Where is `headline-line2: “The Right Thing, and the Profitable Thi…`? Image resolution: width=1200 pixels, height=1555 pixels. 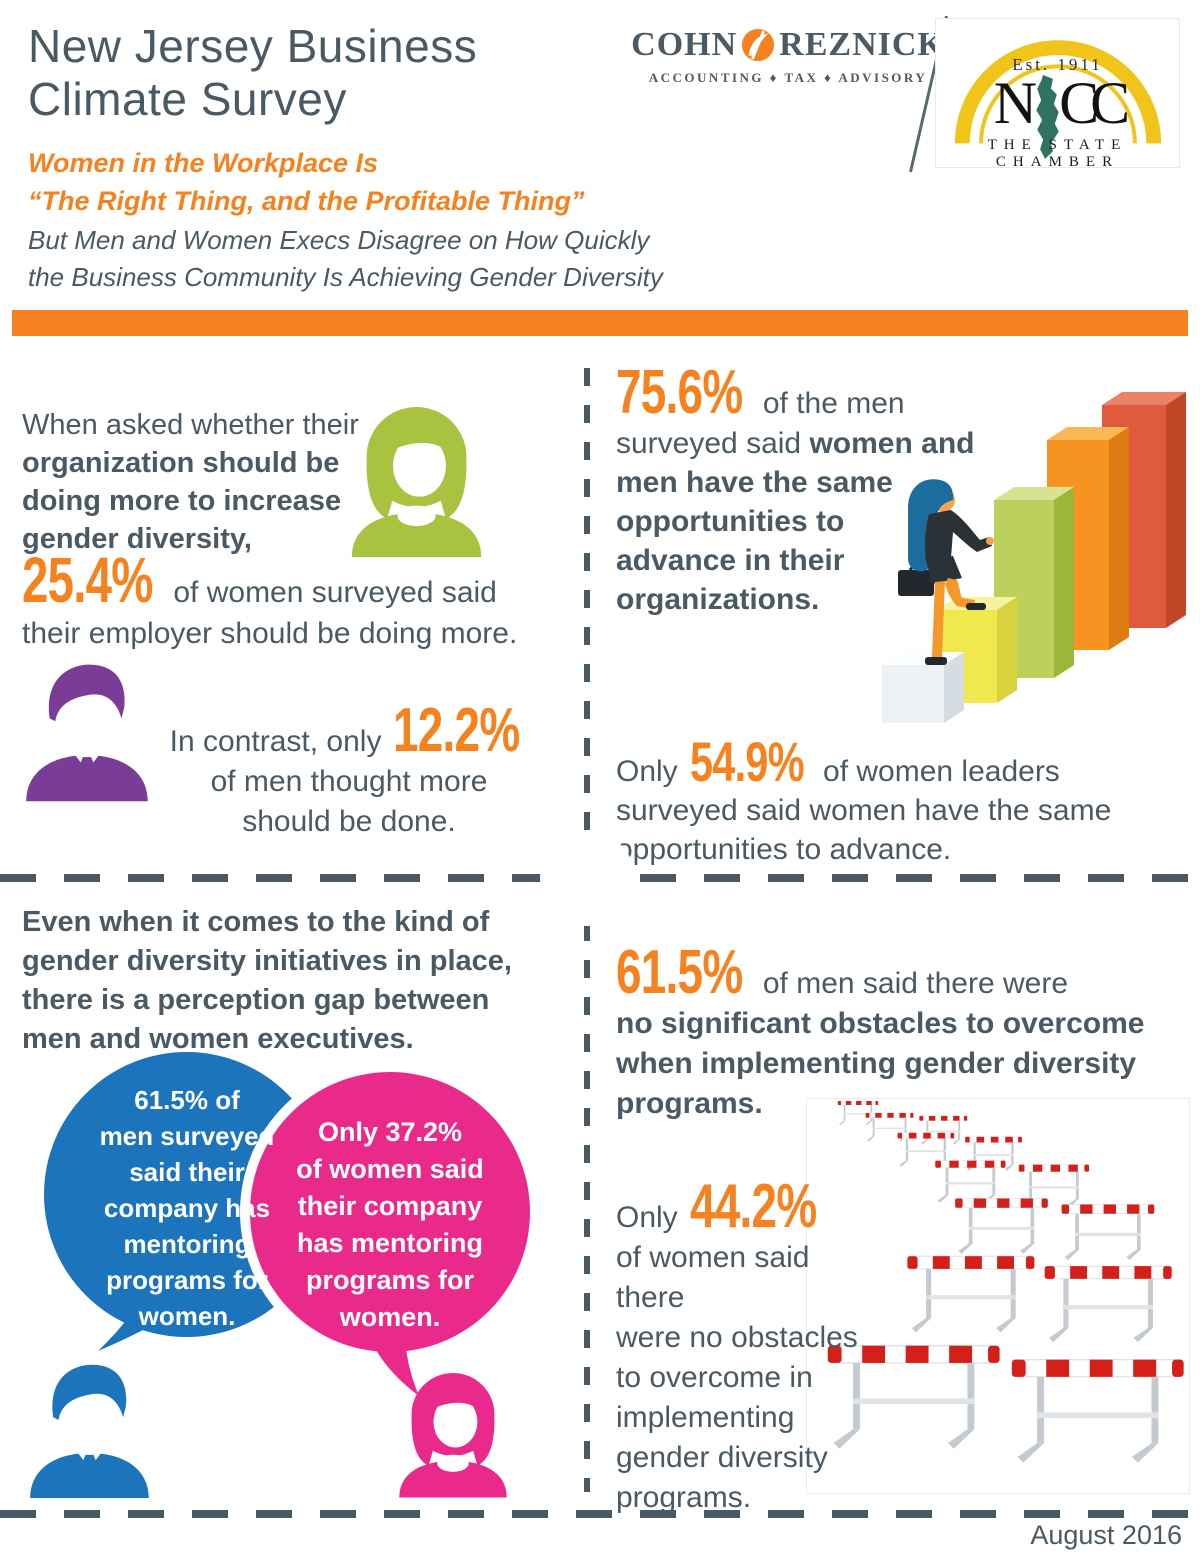 headline-line2: “The Right Thing, and the Profitable Thi… is located at coordinates (306, 201).